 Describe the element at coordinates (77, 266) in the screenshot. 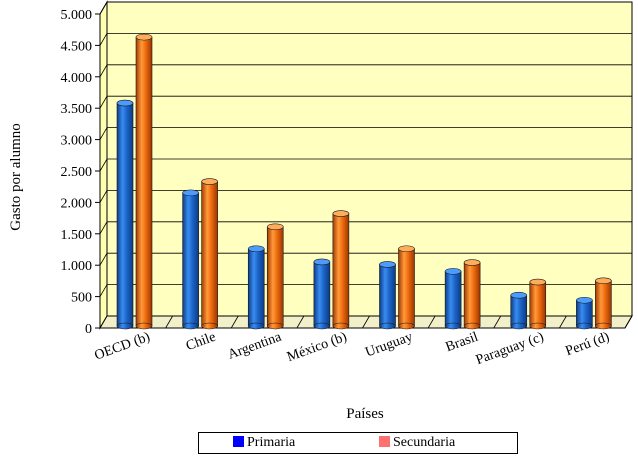

I see `y-tick-label: 1.000` at that location.